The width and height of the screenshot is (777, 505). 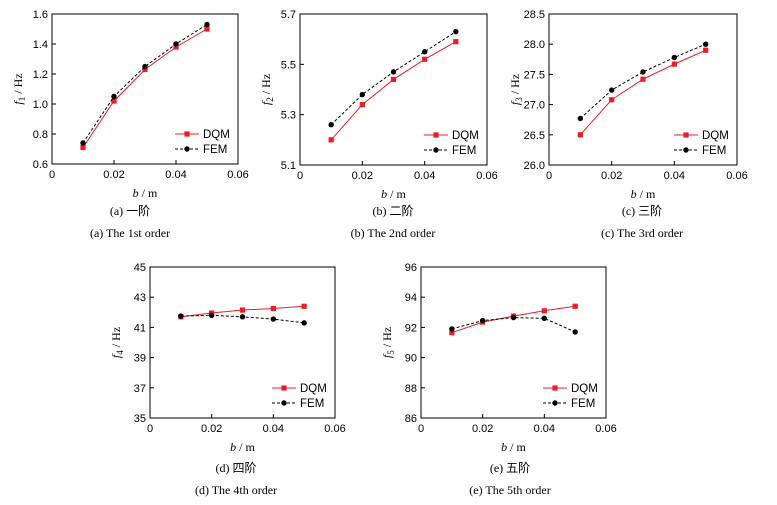 What do you see at coordinates (288, 116) in the screenshot?
I see `y-tick-label: 5.3` at bounding box center [288, 116].